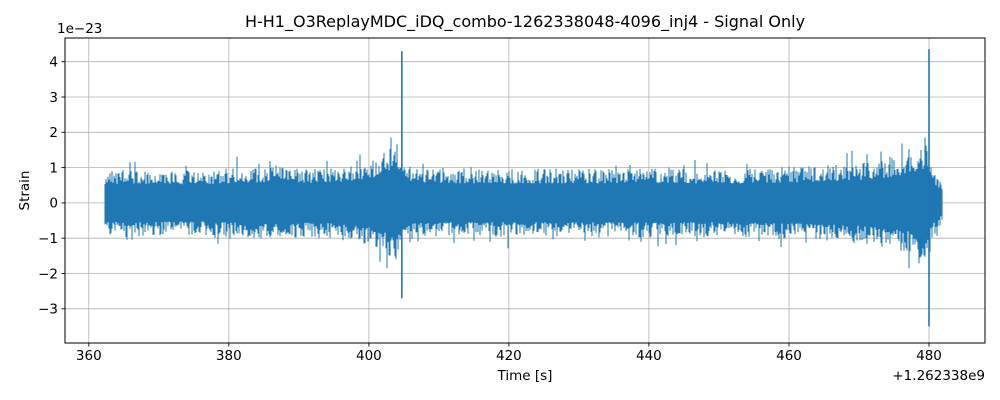 The image size is (1000, 400). I want to click on x-tick-label: 420, so click(509, 356).